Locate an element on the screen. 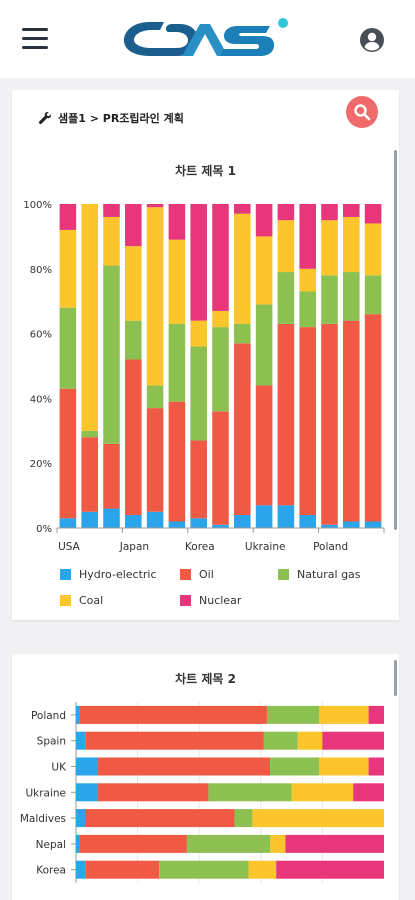 The image size is (415, 900). hamburger-menu-icon is located at coordinates (35, 39).